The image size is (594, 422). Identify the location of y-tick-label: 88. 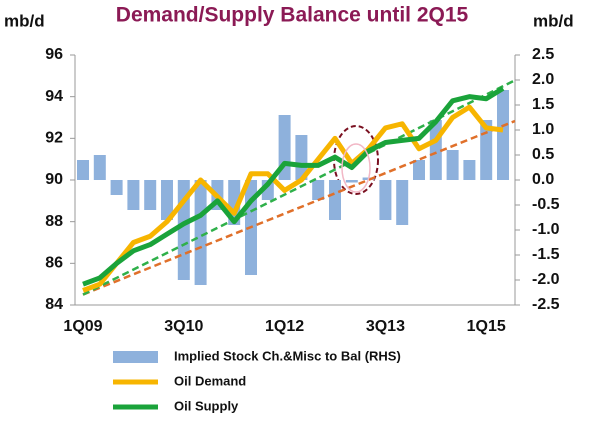
(54, 221).